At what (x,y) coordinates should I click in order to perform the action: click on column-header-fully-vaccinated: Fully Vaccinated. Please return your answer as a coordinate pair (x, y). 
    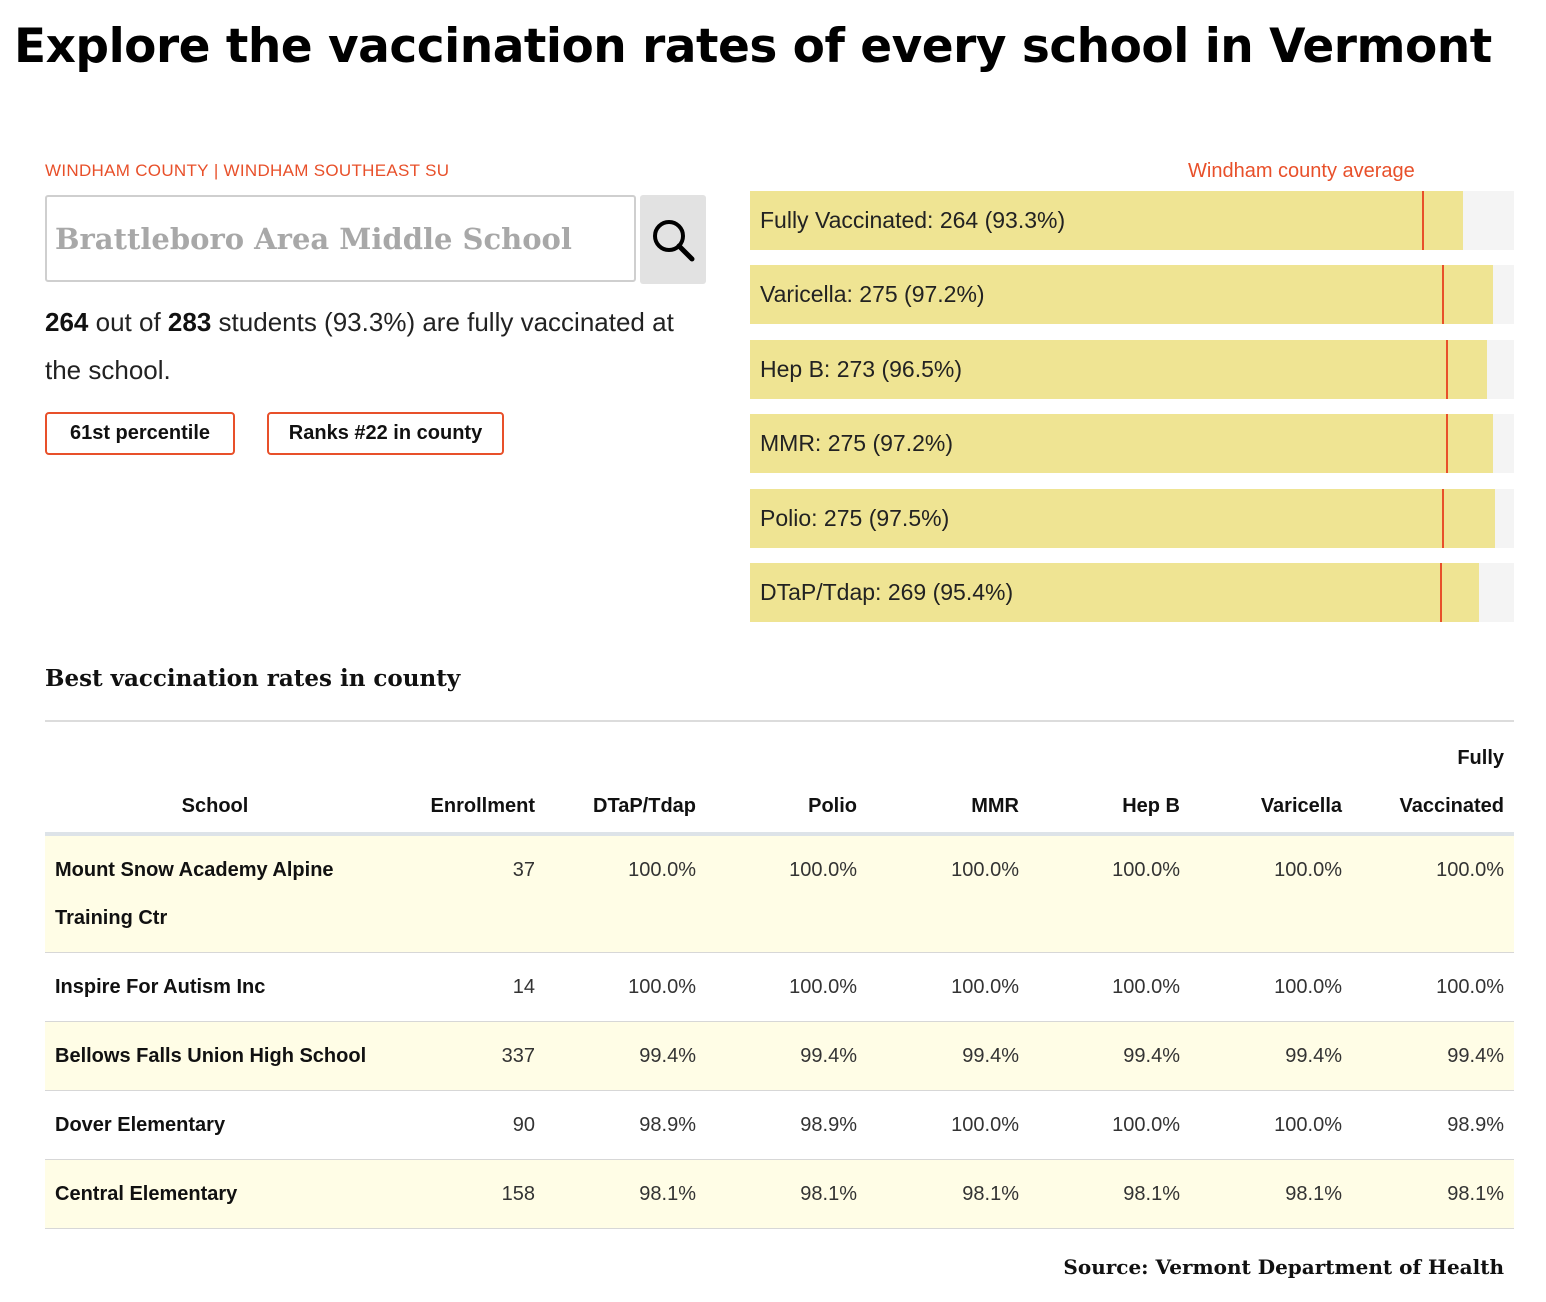
    Looking at the image, I should click on (1433, 783).